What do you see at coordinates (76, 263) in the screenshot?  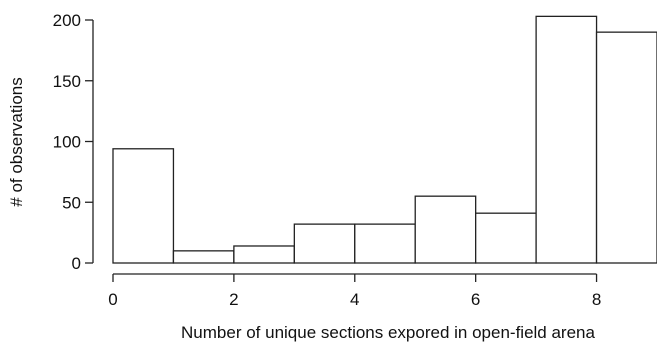 I see `y-tick-label-0: 0` at bounding box center [76, 263].